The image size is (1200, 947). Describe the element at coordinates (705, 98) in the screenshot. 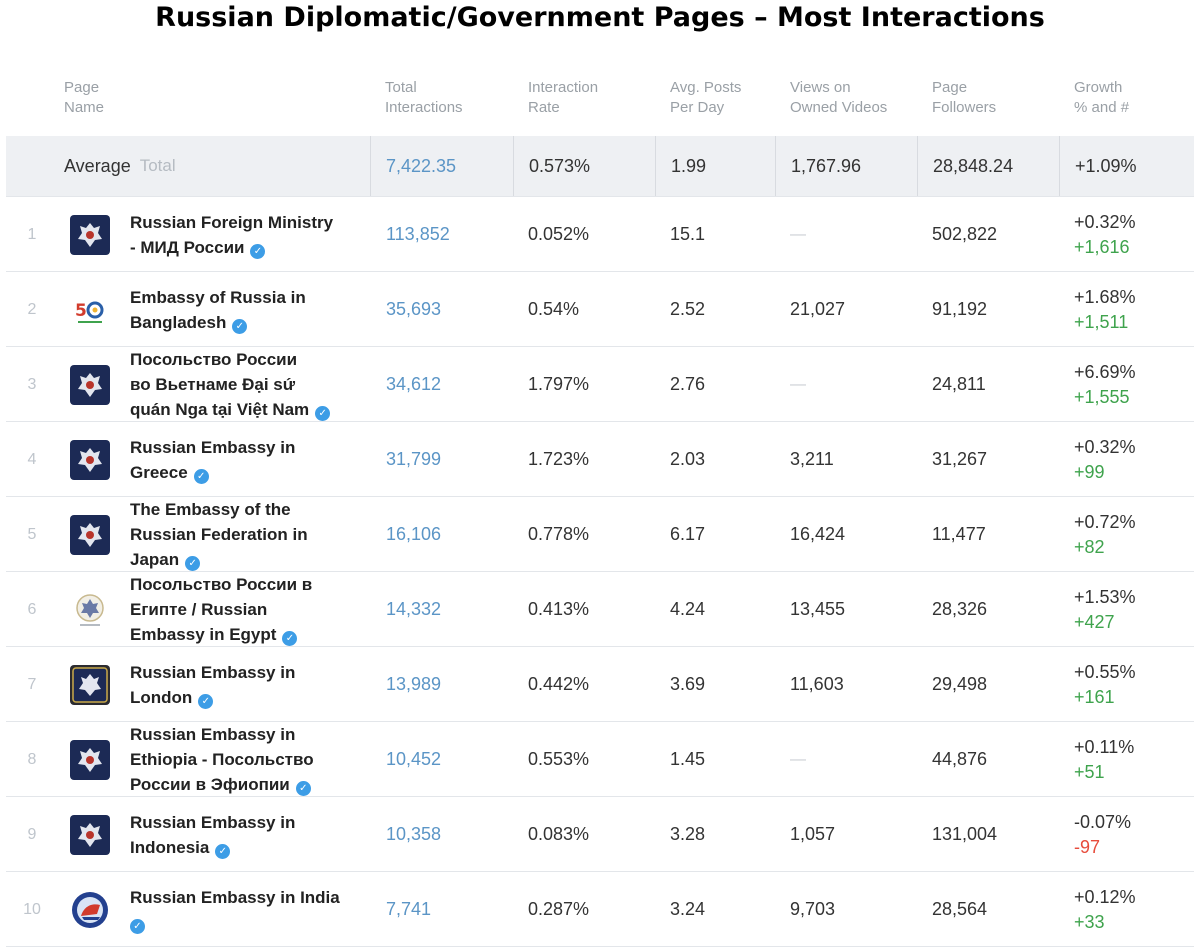

I see `col-header-avg-posts: Avg. Posts Per Day` at that location.